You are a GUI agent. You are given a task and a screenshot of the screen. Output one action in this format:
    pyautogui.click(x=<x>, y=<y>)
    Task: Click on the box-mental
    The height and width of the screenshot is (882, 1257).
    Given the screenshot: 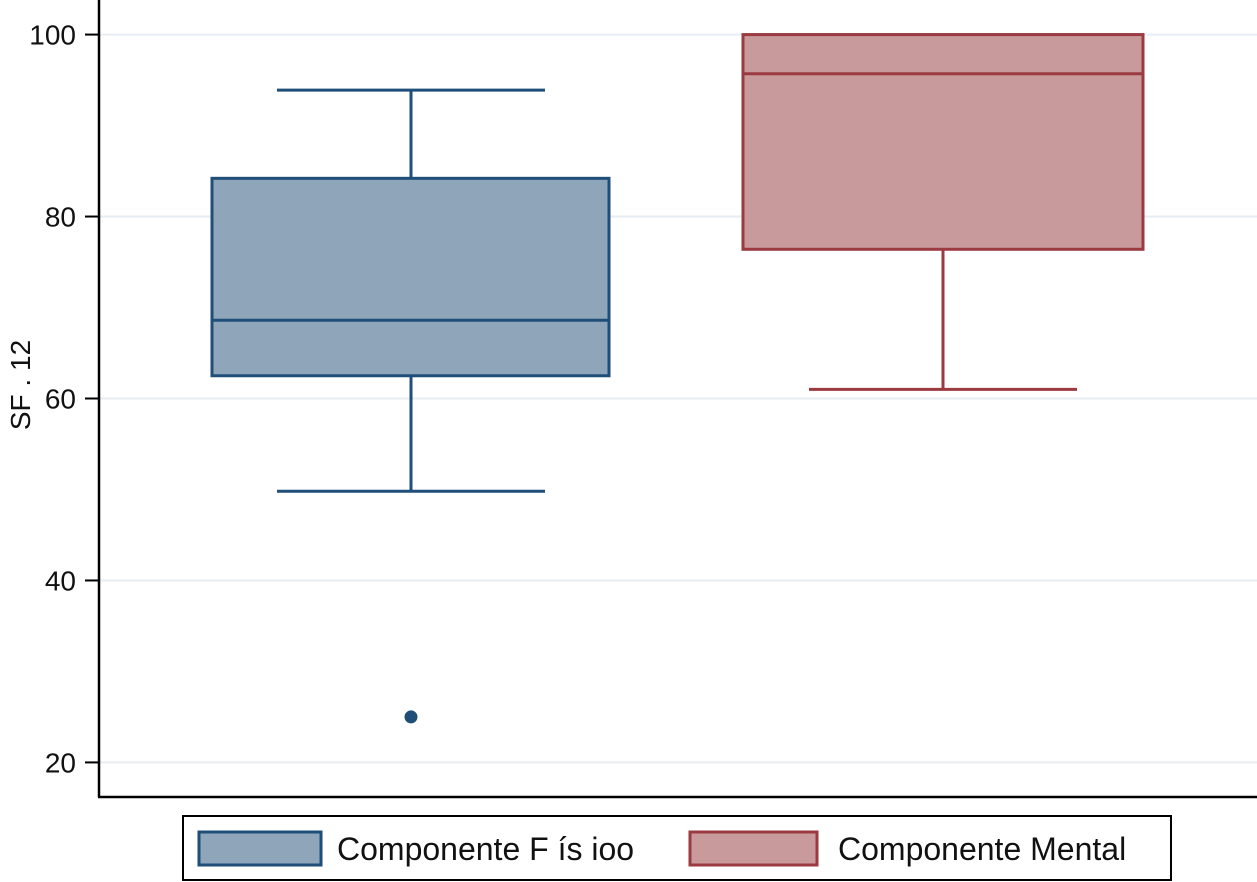 What is the action you would take?
    pyautogui.click(x=943, y=142)
    